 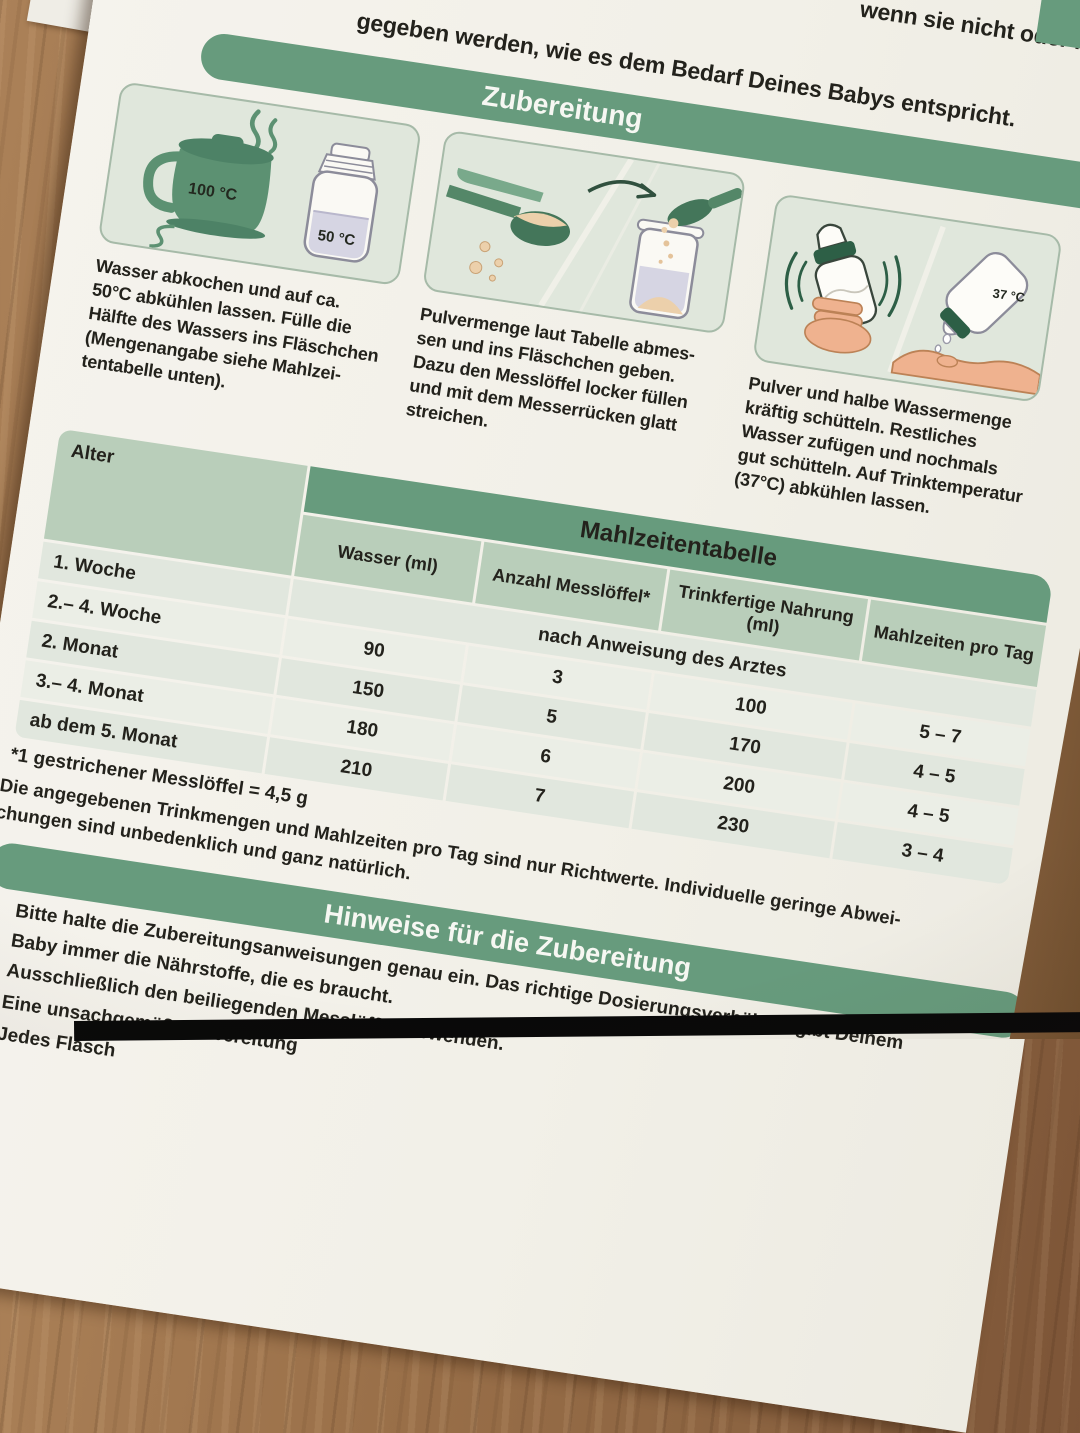 What do you see at coordinates (483, 202) in the screenshot?
I see `measuring-scoop-icon` at bounding box center [483, 202].